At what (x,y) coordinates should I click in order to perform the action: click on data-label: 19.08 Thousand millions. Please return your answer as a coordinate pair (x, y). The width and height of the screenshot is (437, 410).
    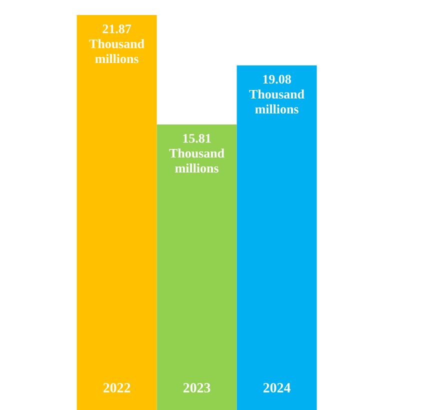
    Looking at the image, I should click on (276, 94).